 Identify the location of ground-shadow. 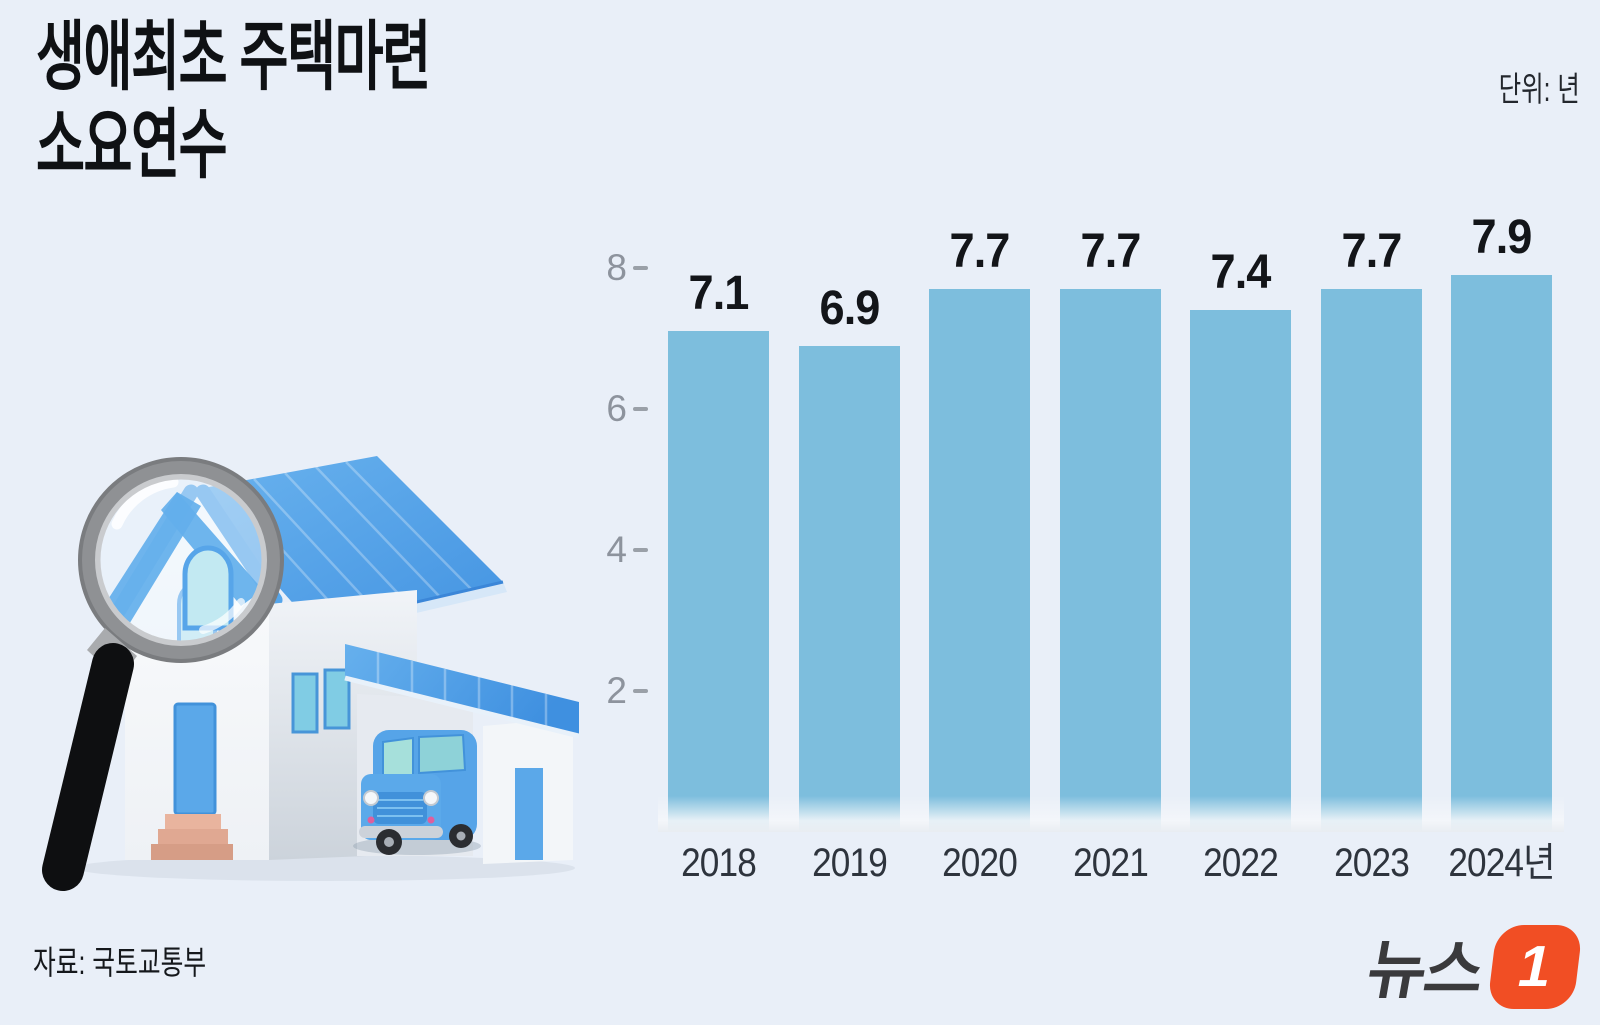
(325, 868).